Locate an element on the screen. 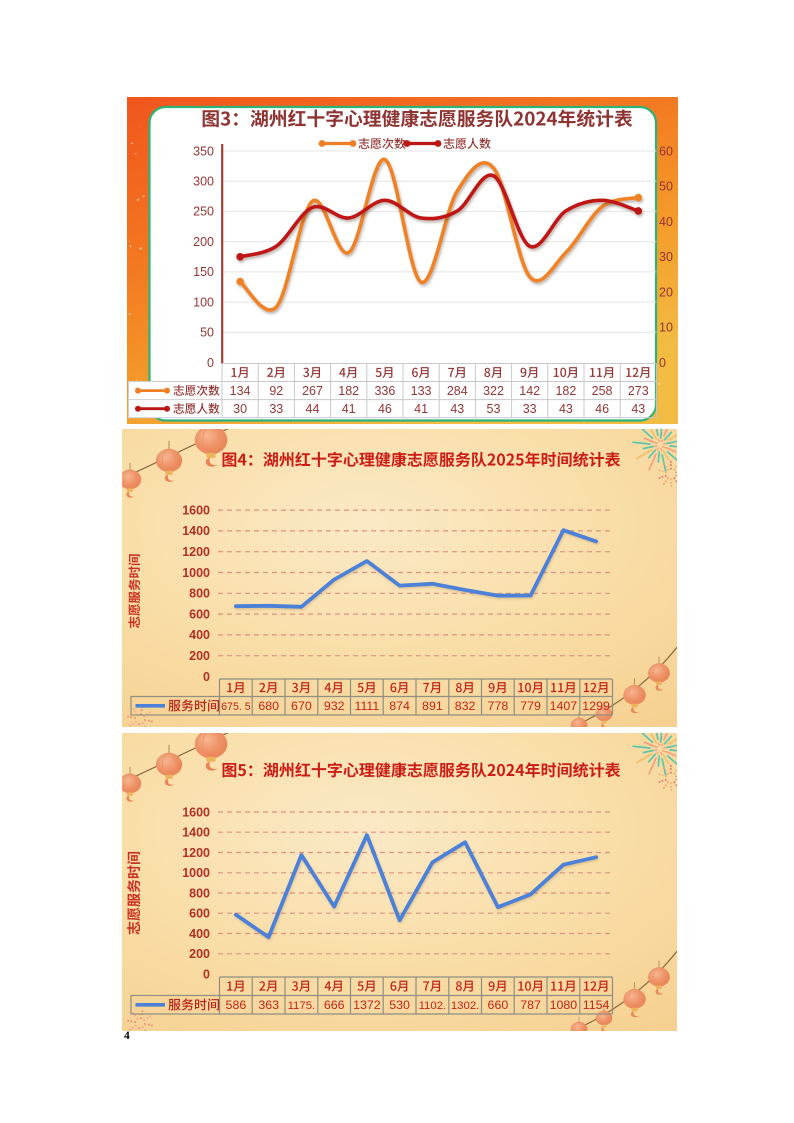  svg-text: 142 is located at coordinates (529, 391).